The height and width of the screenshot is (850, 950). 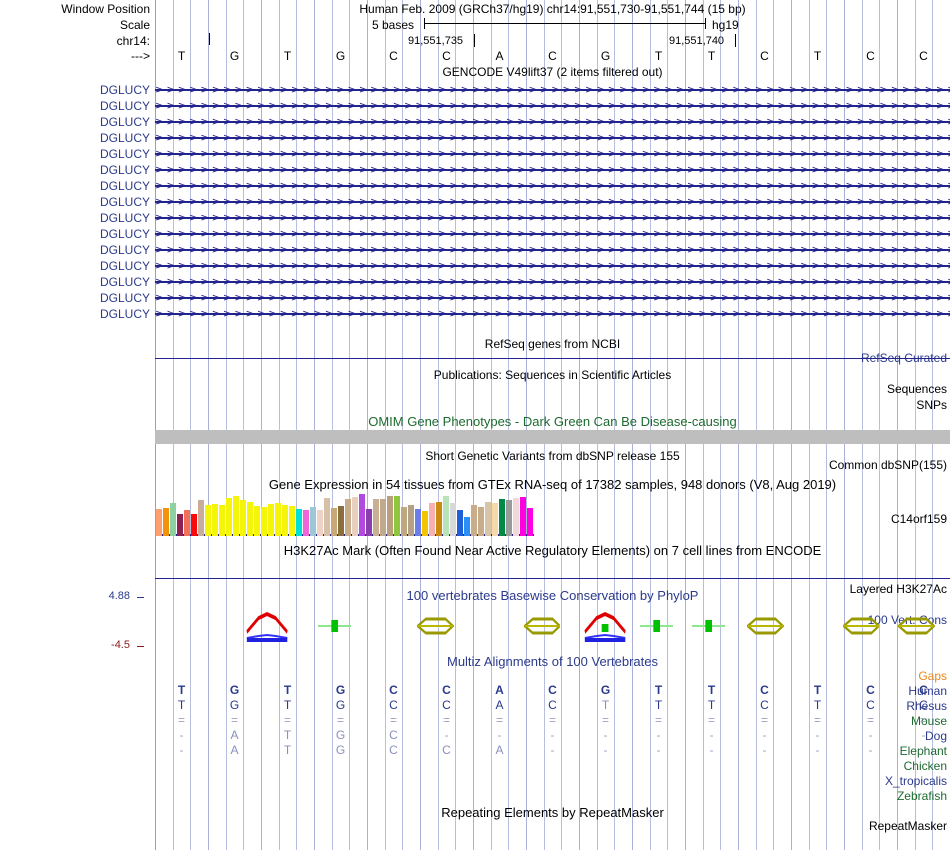 I want to click on alignment-row-chicken, so click(x=552, y=765).